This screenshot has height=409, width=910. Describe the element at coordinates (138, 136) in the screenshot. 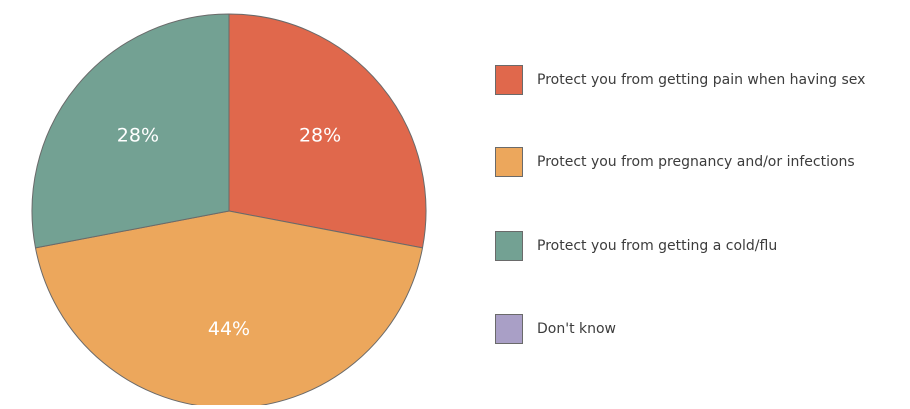

I see `pie-data-label-protect-you-from-getting-a-cold-flu: 28%` at that location.